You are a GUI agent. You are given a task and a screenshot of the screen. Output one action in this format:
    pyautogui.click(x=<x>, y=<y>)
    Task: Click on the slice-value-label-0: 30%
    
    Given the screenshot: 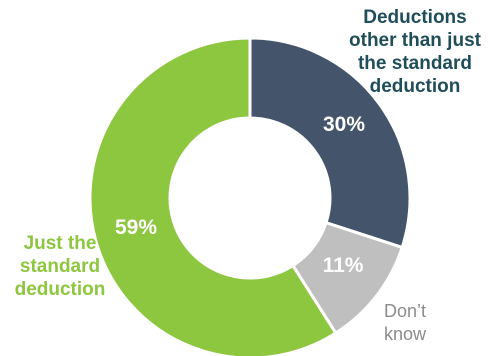 What is the action you would take?
    pyautogui.click(x=344, y=124)
    